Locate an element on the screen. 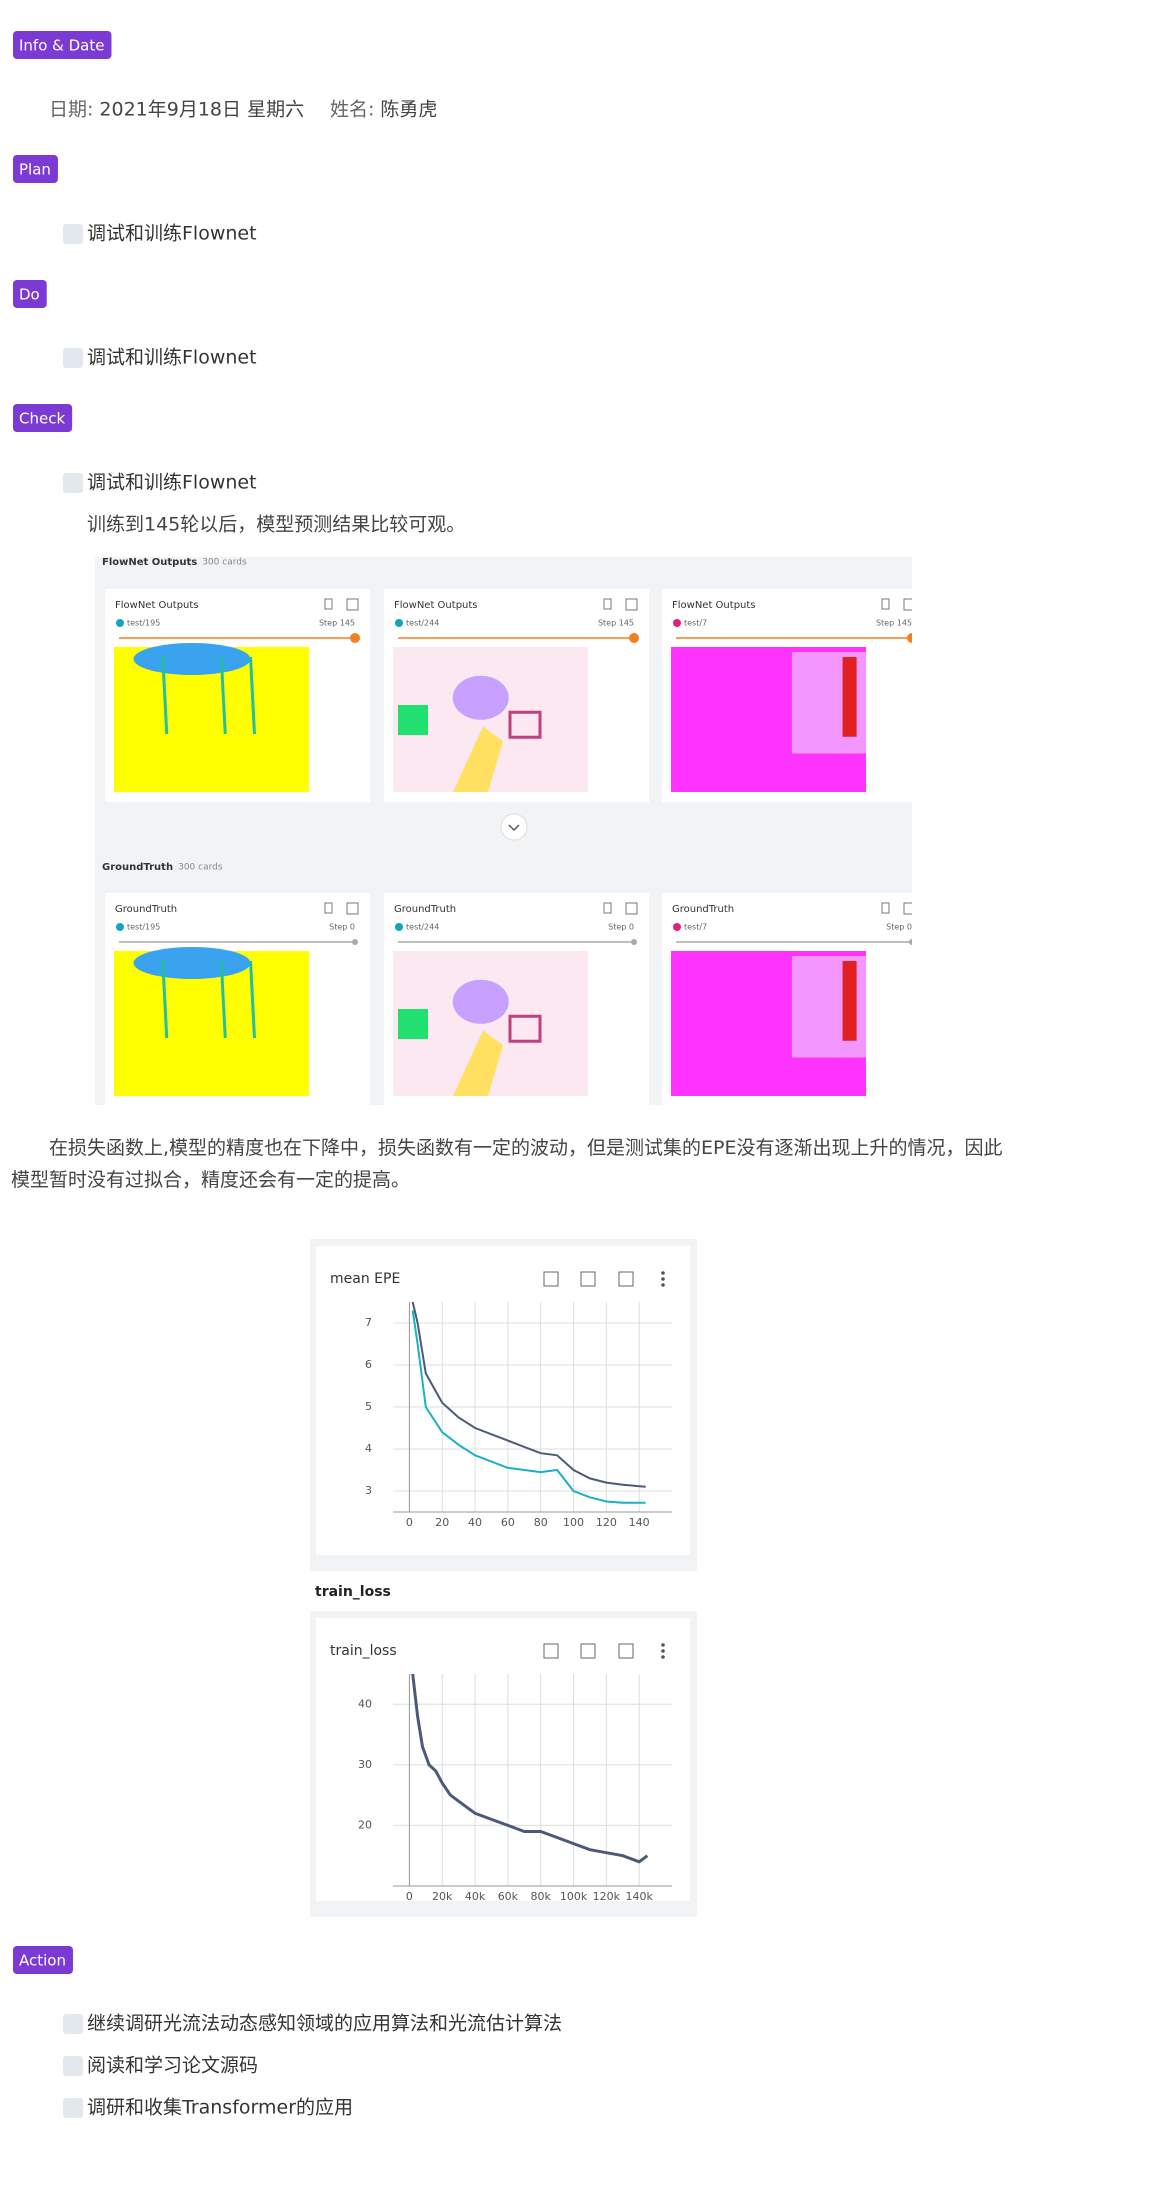  todo-item: 阅读和学习论文源码 is located at coordinates (172, 2066).